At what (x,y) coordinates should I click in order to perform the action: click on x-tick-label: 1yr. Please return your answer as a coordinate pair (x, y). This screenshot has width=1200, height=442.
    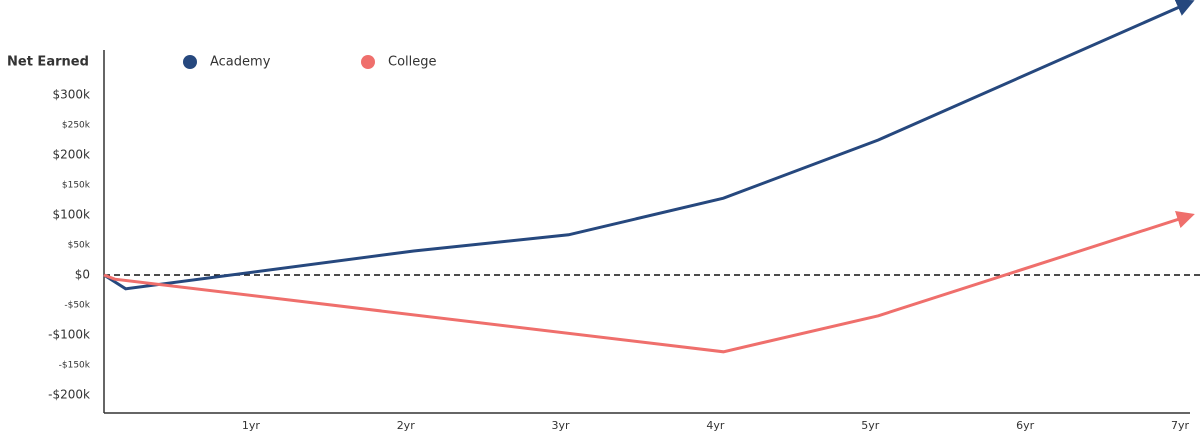
    Looking at the image, I should click on (251, 425).